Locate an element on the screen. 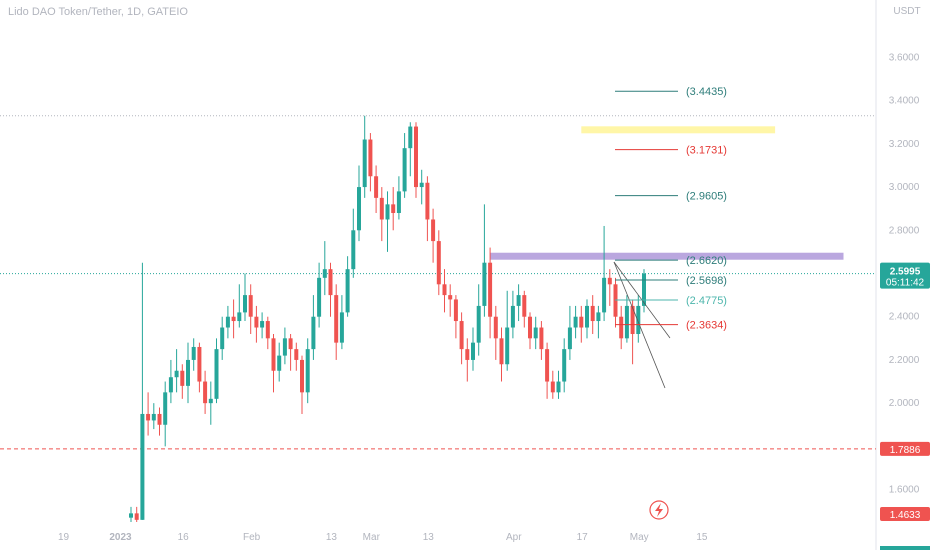 The image size is (932, 550). purple-zone is located at coordinates (667, 256).